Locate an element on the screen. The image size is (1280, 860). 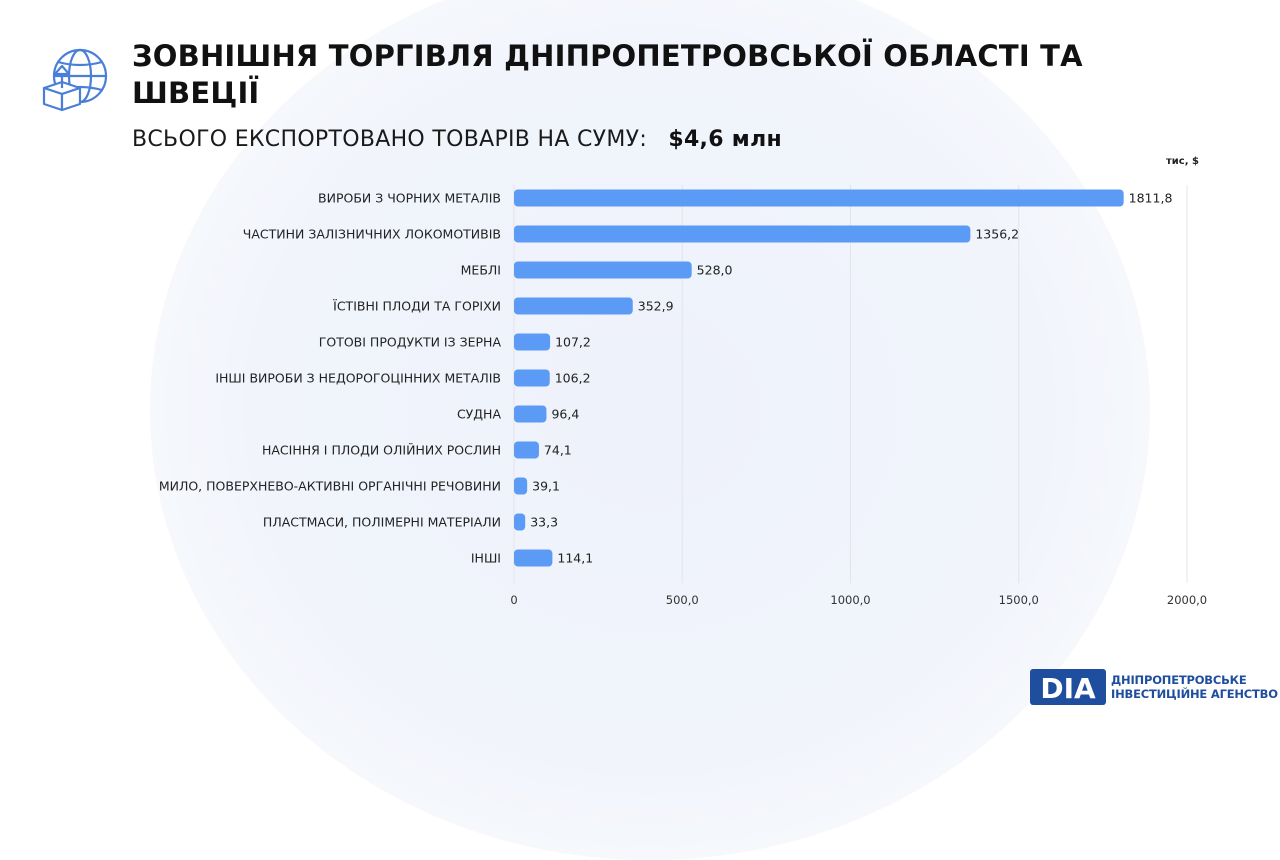
value-label: 1356,2 is located at coordinates (997, 234).